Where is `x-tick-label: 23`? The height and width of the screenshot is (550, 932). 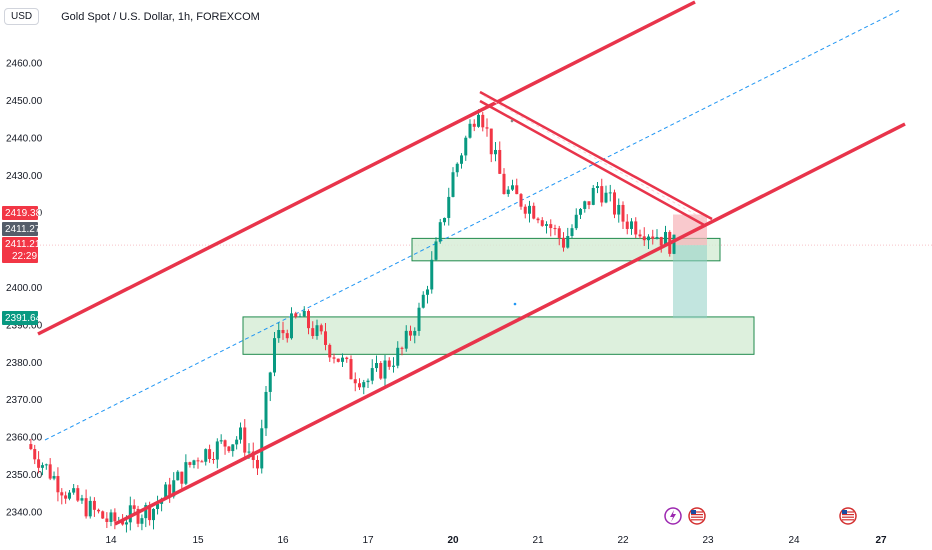 x-tick-label: 23 is located at coordinates (708, 540).